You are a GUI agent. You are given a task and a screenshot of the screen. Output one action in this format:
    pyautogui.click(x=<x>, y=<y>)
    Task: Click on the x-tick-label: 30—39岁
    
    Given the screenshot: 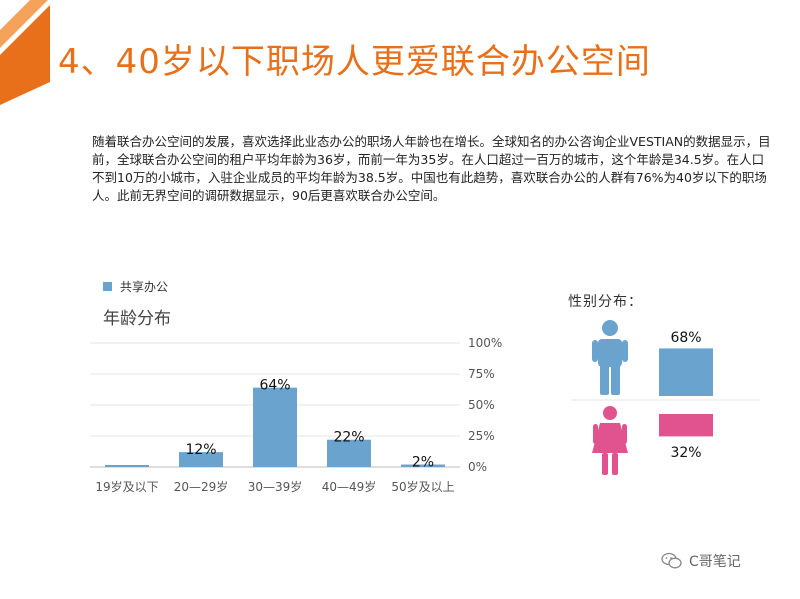 What is the action you would take?
    pyautogui.click(x=275, y=486)
    